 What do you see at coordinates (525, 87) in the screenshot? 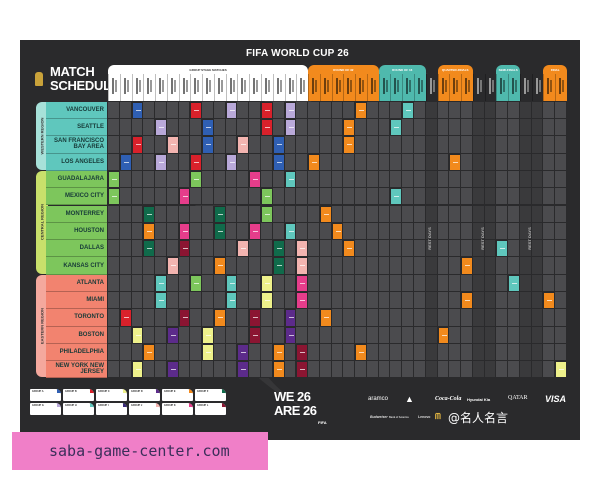
I see `date-header-cell` at bounding box center [525, 87].